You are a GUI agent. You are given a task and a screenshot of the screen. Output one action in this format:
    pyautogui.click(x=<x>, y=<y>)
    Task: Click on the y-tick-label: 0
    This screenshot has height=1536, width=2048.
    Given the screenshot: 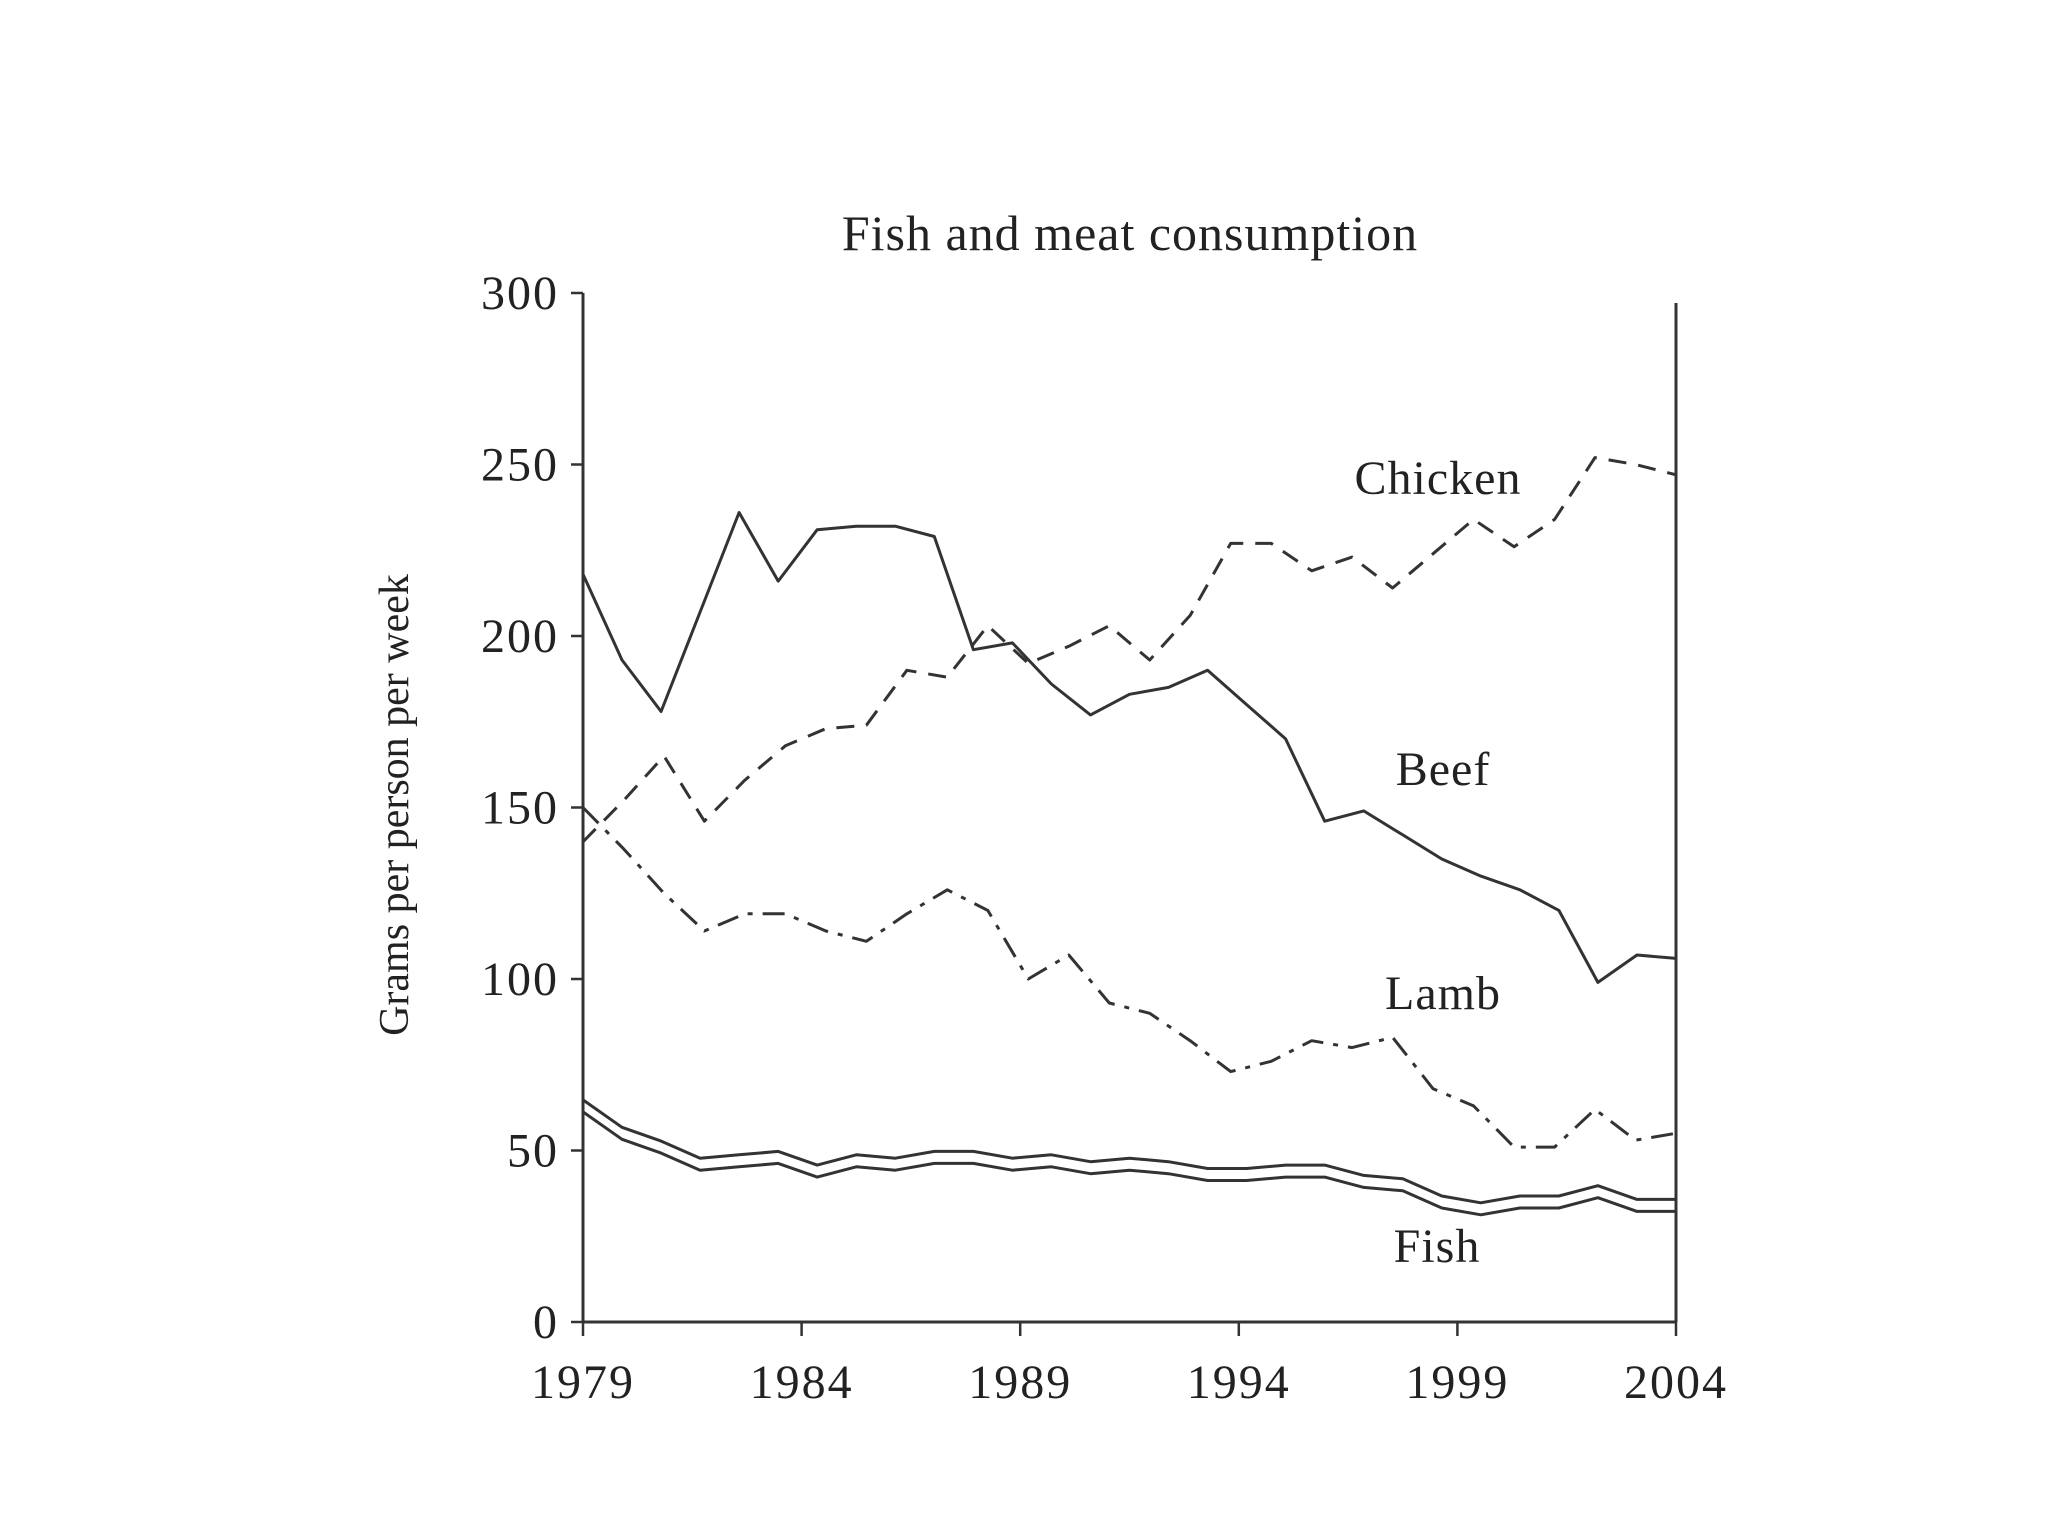 What is the action you would take?
    pyautogui.click(x=546, y=1322)
    